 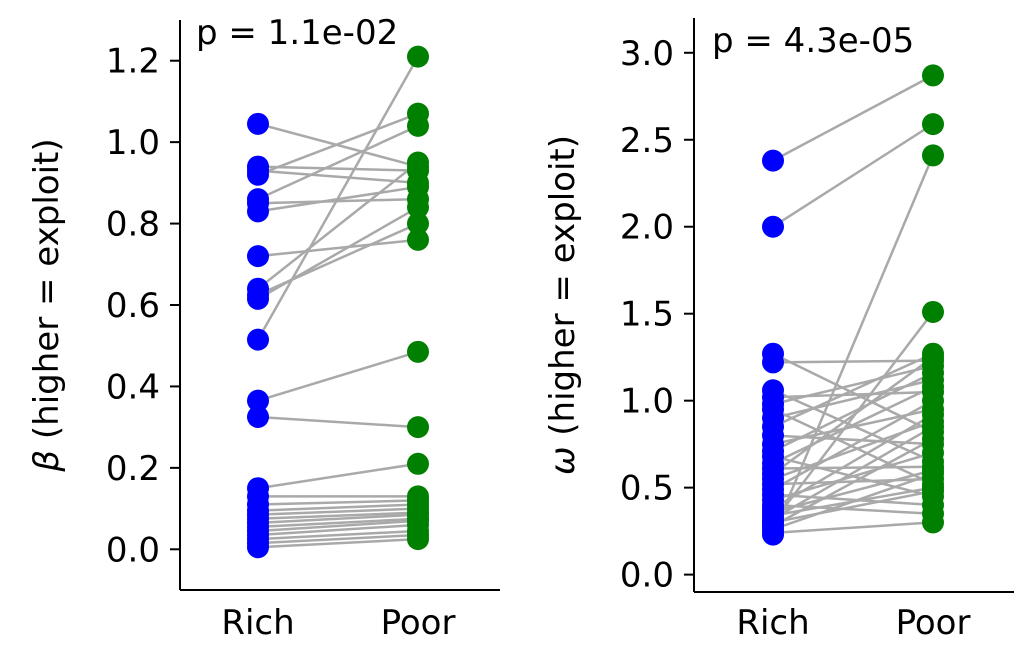 What do you see at coordinates (297, 33) in the screenshot?
I see `p-value-annotation: p = 1.1e-02` at bounding box center [297, 33].